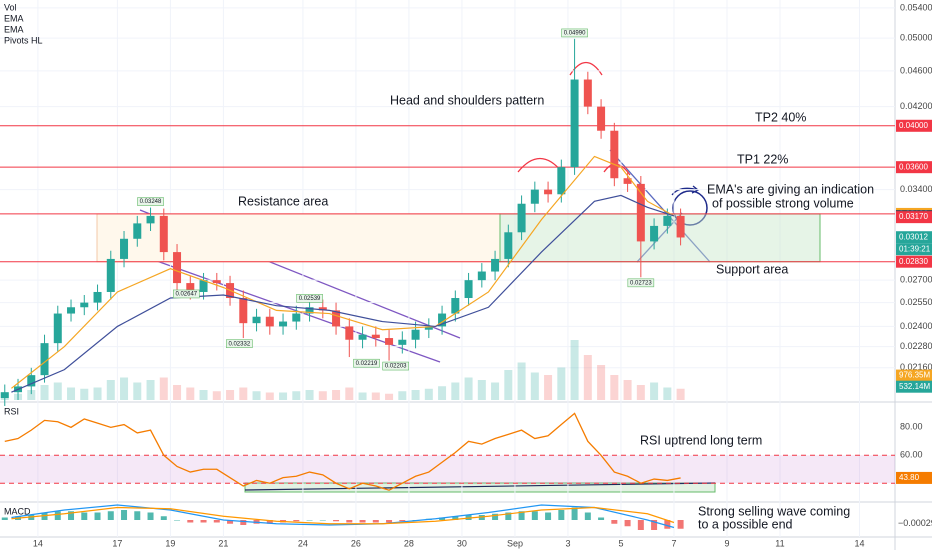 Image resolution: width=932 pixels, height=550 pixels. Describe the element at coordinates (515, 543) in the screenshot. I see `x-tick-label: Sep` at that location.